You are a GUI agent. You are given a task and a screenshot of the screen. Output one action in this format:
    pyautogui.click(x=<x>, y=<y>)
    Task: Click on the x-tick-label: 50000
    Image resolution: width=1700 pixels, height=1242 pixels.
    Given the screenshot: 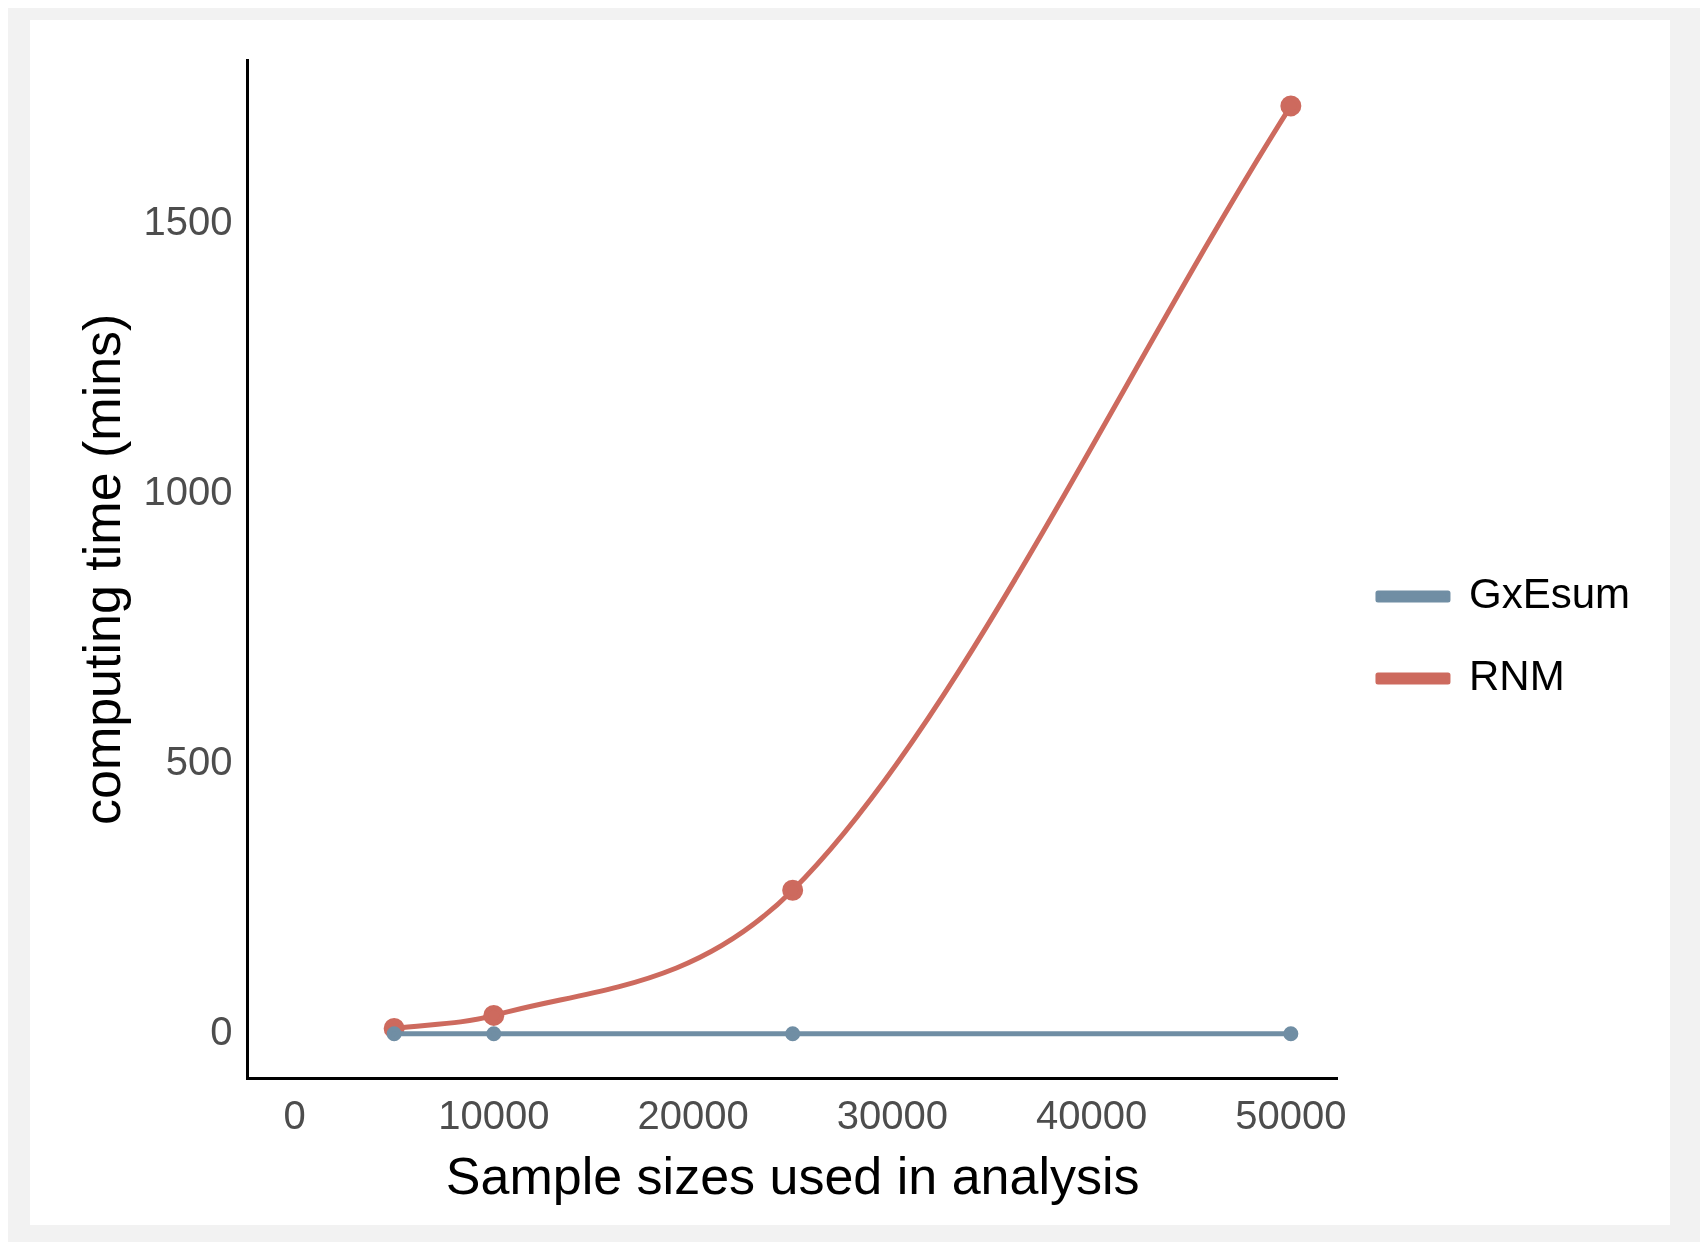 What is the action you would take?
    pyautogui.click(x=1291, y=1114)
    